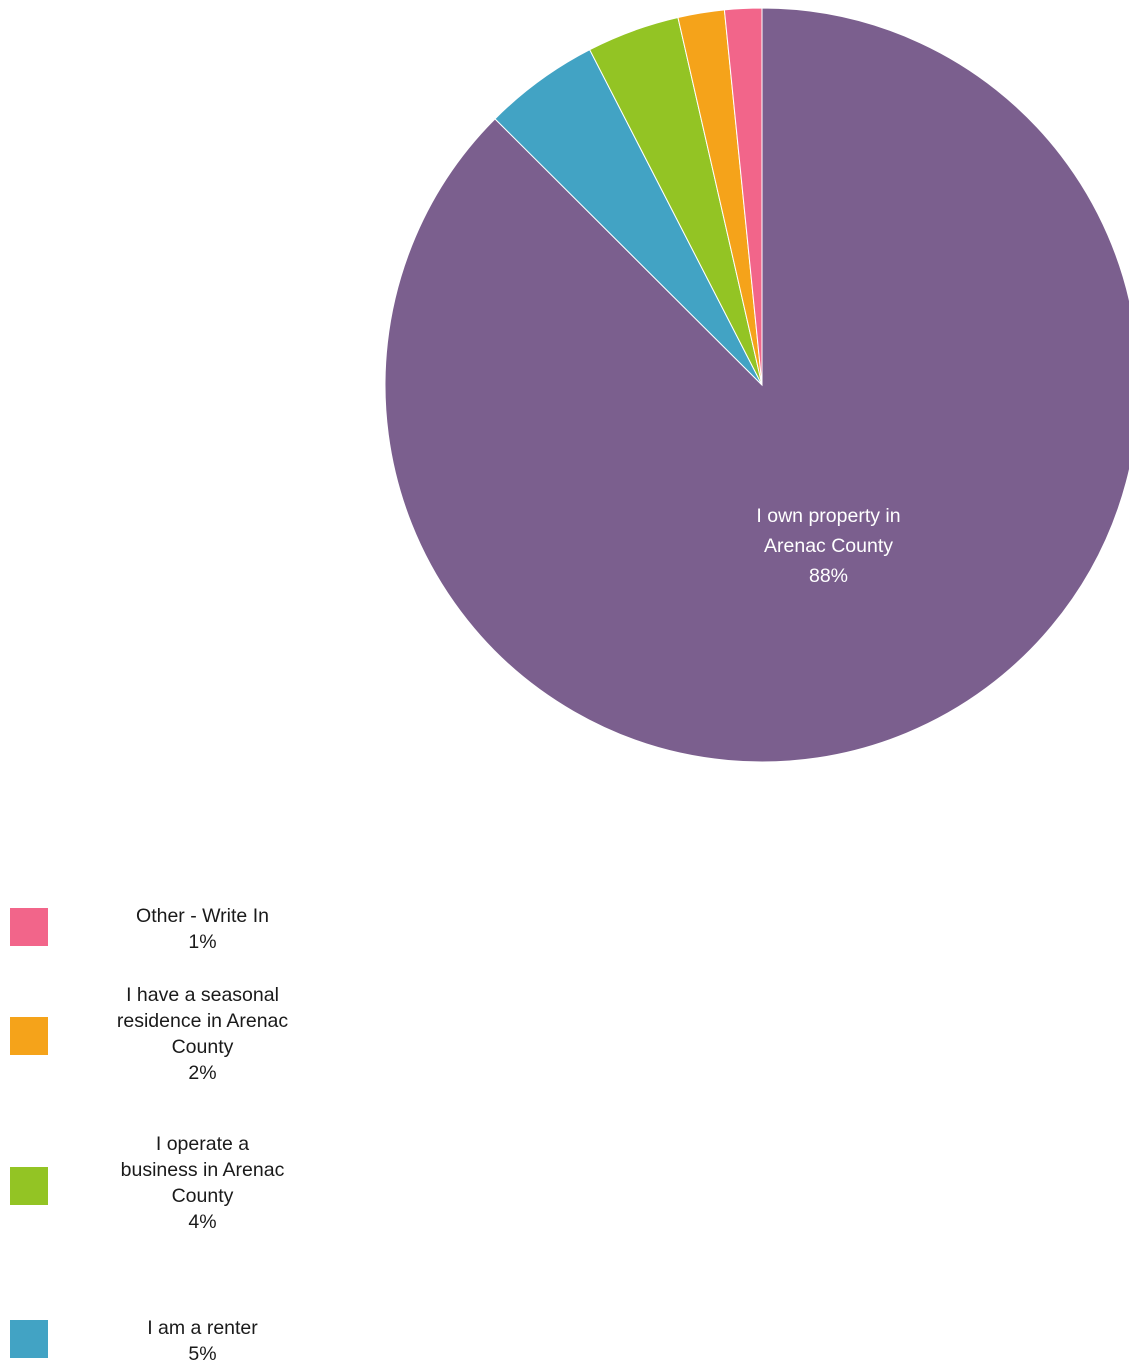 The image size is (1129, 1367). I want to click on pie-slice-label-i-own-property-in-arenac-county: I own property in Arenac County 88%, so click(828, 546).